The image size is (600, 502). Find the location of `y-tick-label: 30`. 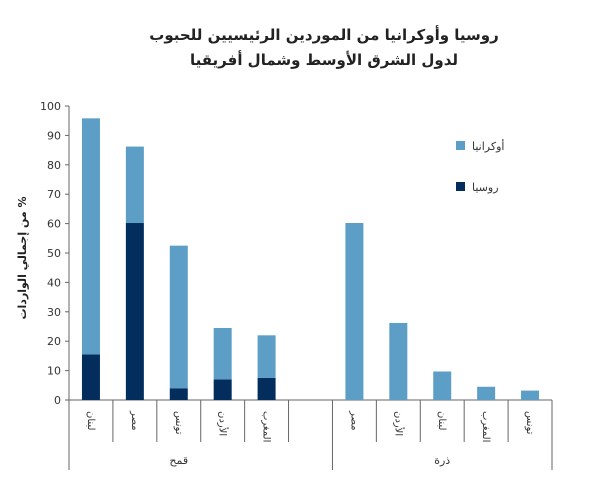

y-tick-label: 30 is located at coordinates (54, 312).